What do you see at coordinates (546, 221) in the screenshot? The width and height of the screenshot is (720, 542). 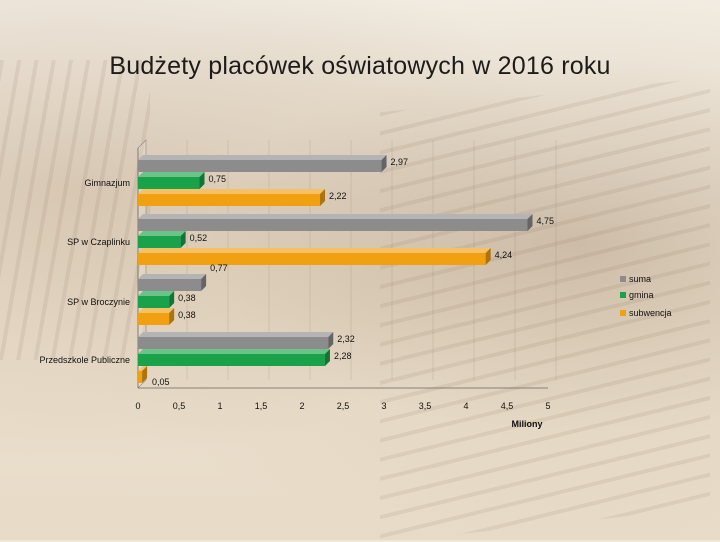 I see `data-label: 4,75` at bounding box center [546, 221].